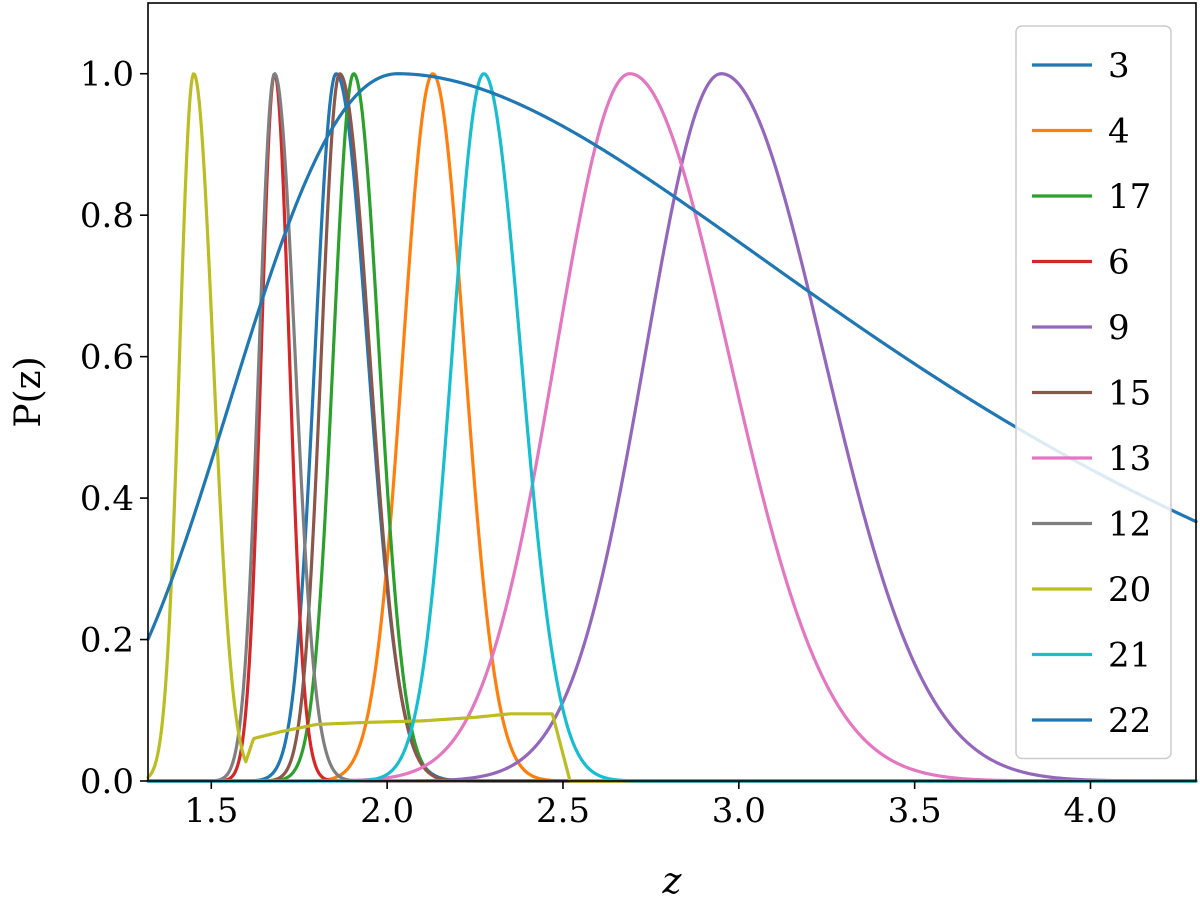  Describe the element at coordinates (1119, 328) in the screenshot. I see `legend-label-9: 9` at that location.